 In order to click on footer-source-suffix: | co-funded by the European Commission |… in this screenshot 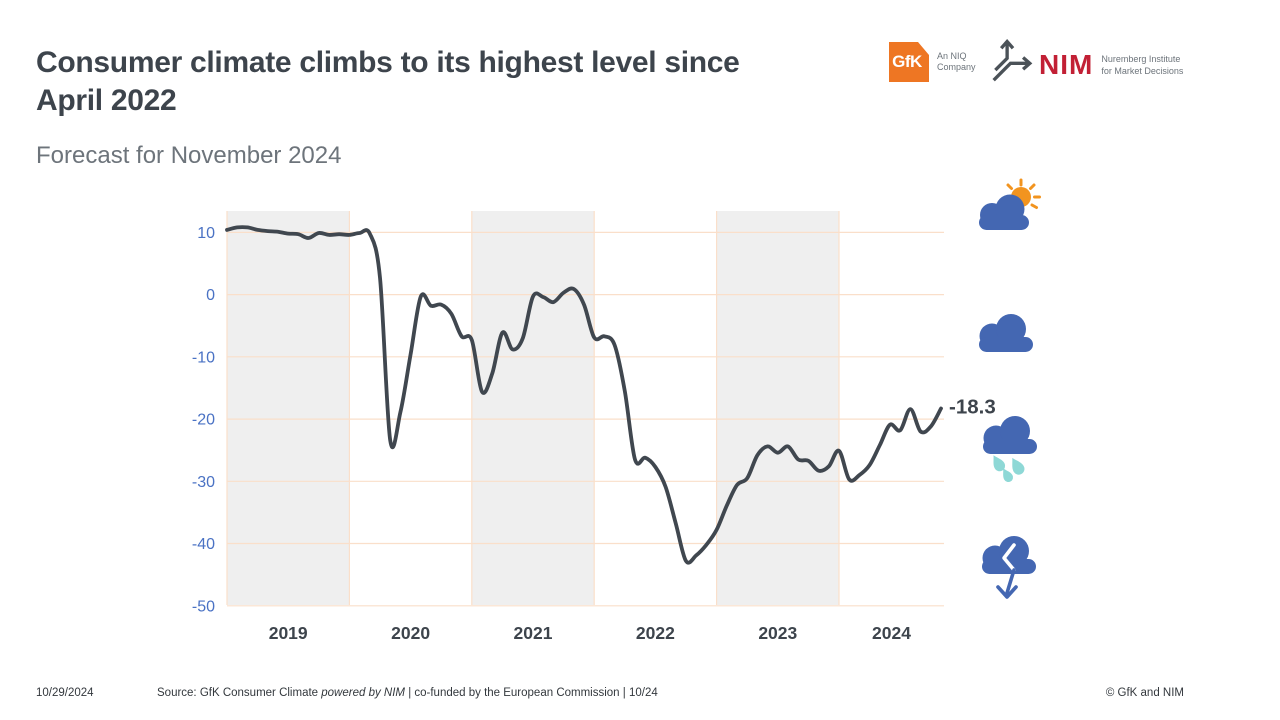, I will do `click(531, 693)`.